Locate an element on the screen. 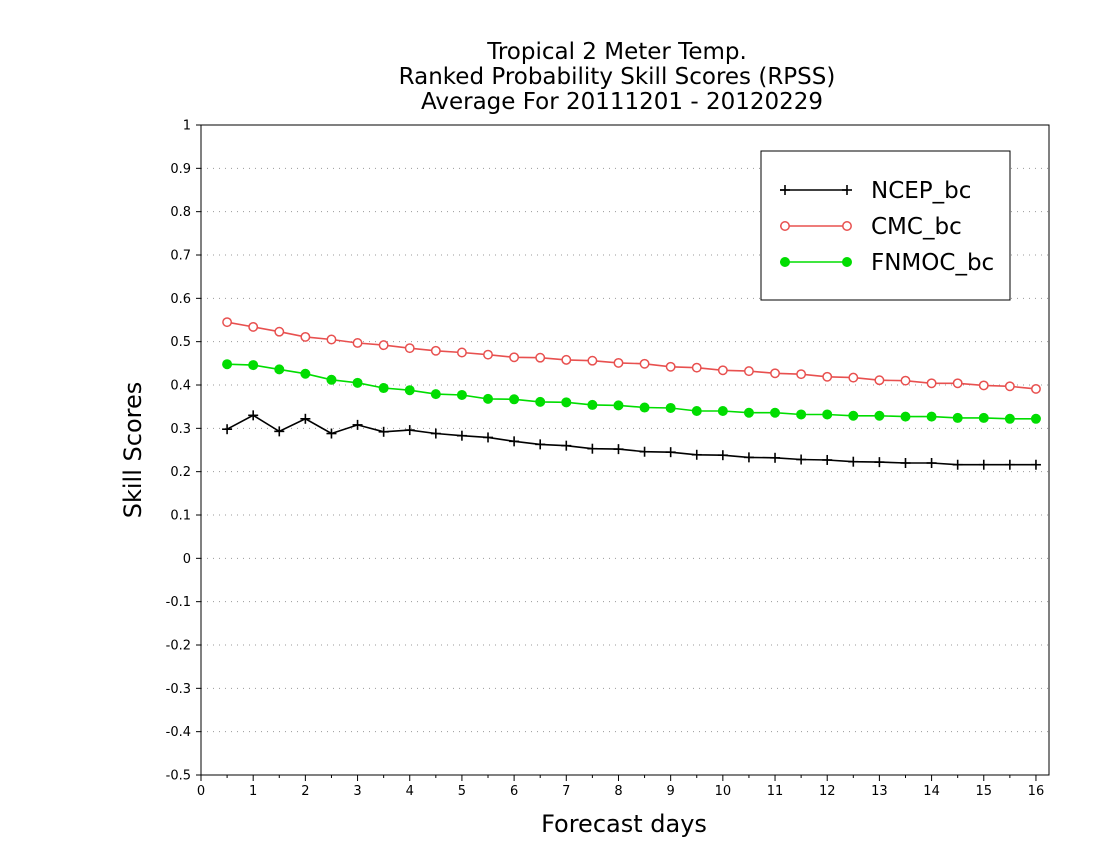 The width and height of the screenshot is (1100, 850). x-tick-label: 6 is located at coordinates (514, 791).